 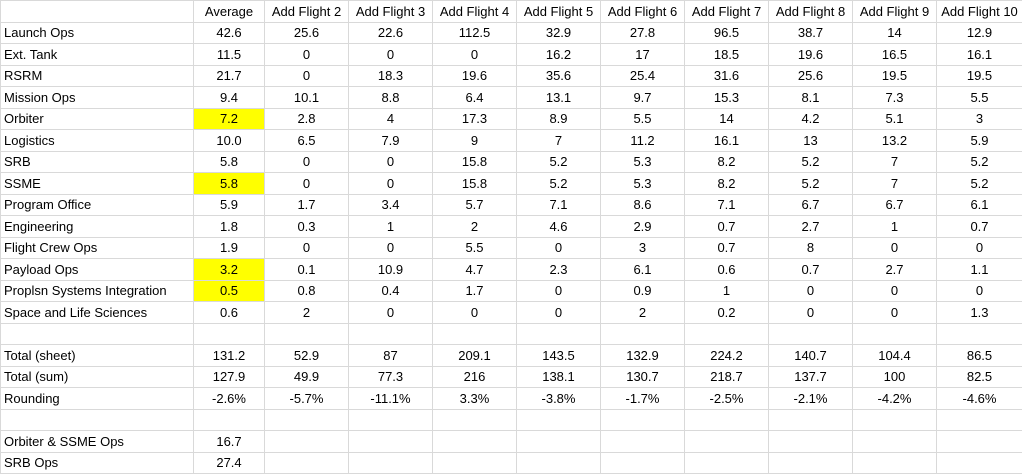 I want to click on cell: 31.6, so click(x=726, y=75).